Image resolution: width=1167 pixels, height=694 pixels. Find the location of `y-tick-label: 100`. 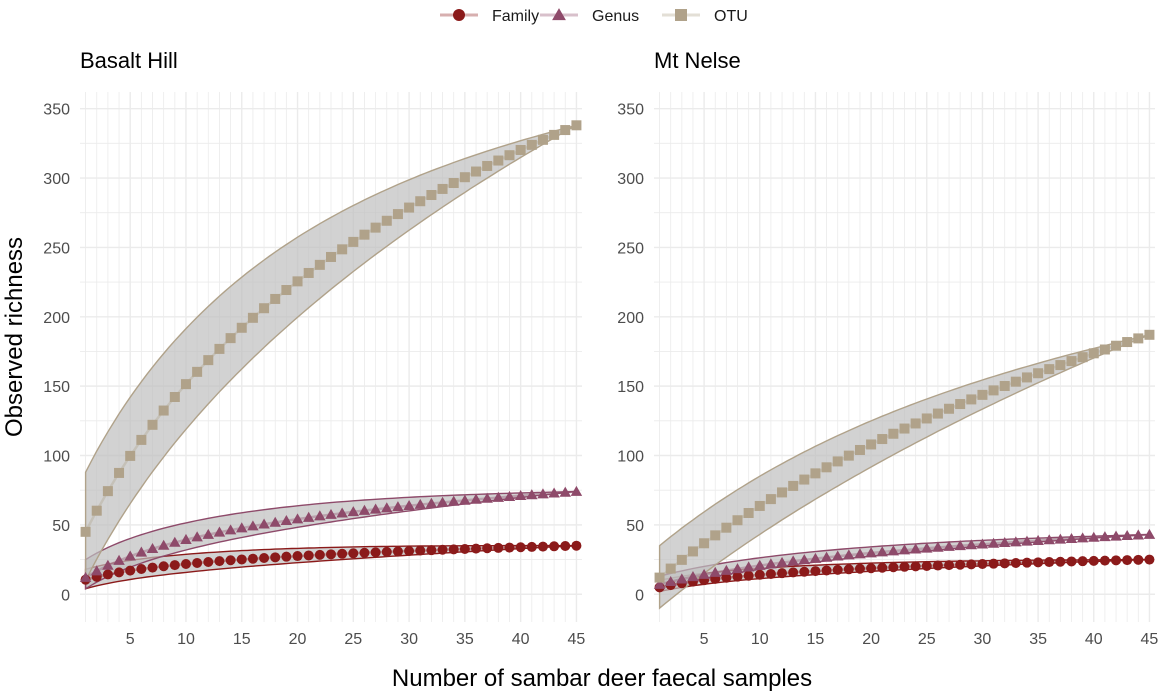

y-tick-label: 100 is located at coordinates (56, 457).